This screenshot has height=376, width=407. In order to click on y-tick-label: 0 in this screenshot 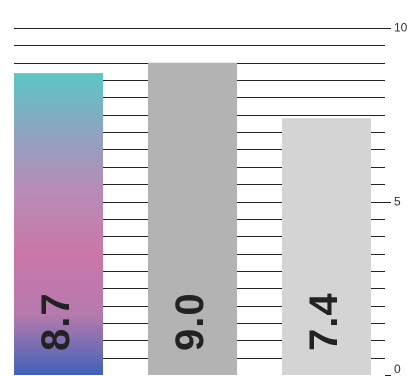, I will do `click(397, 369)`.